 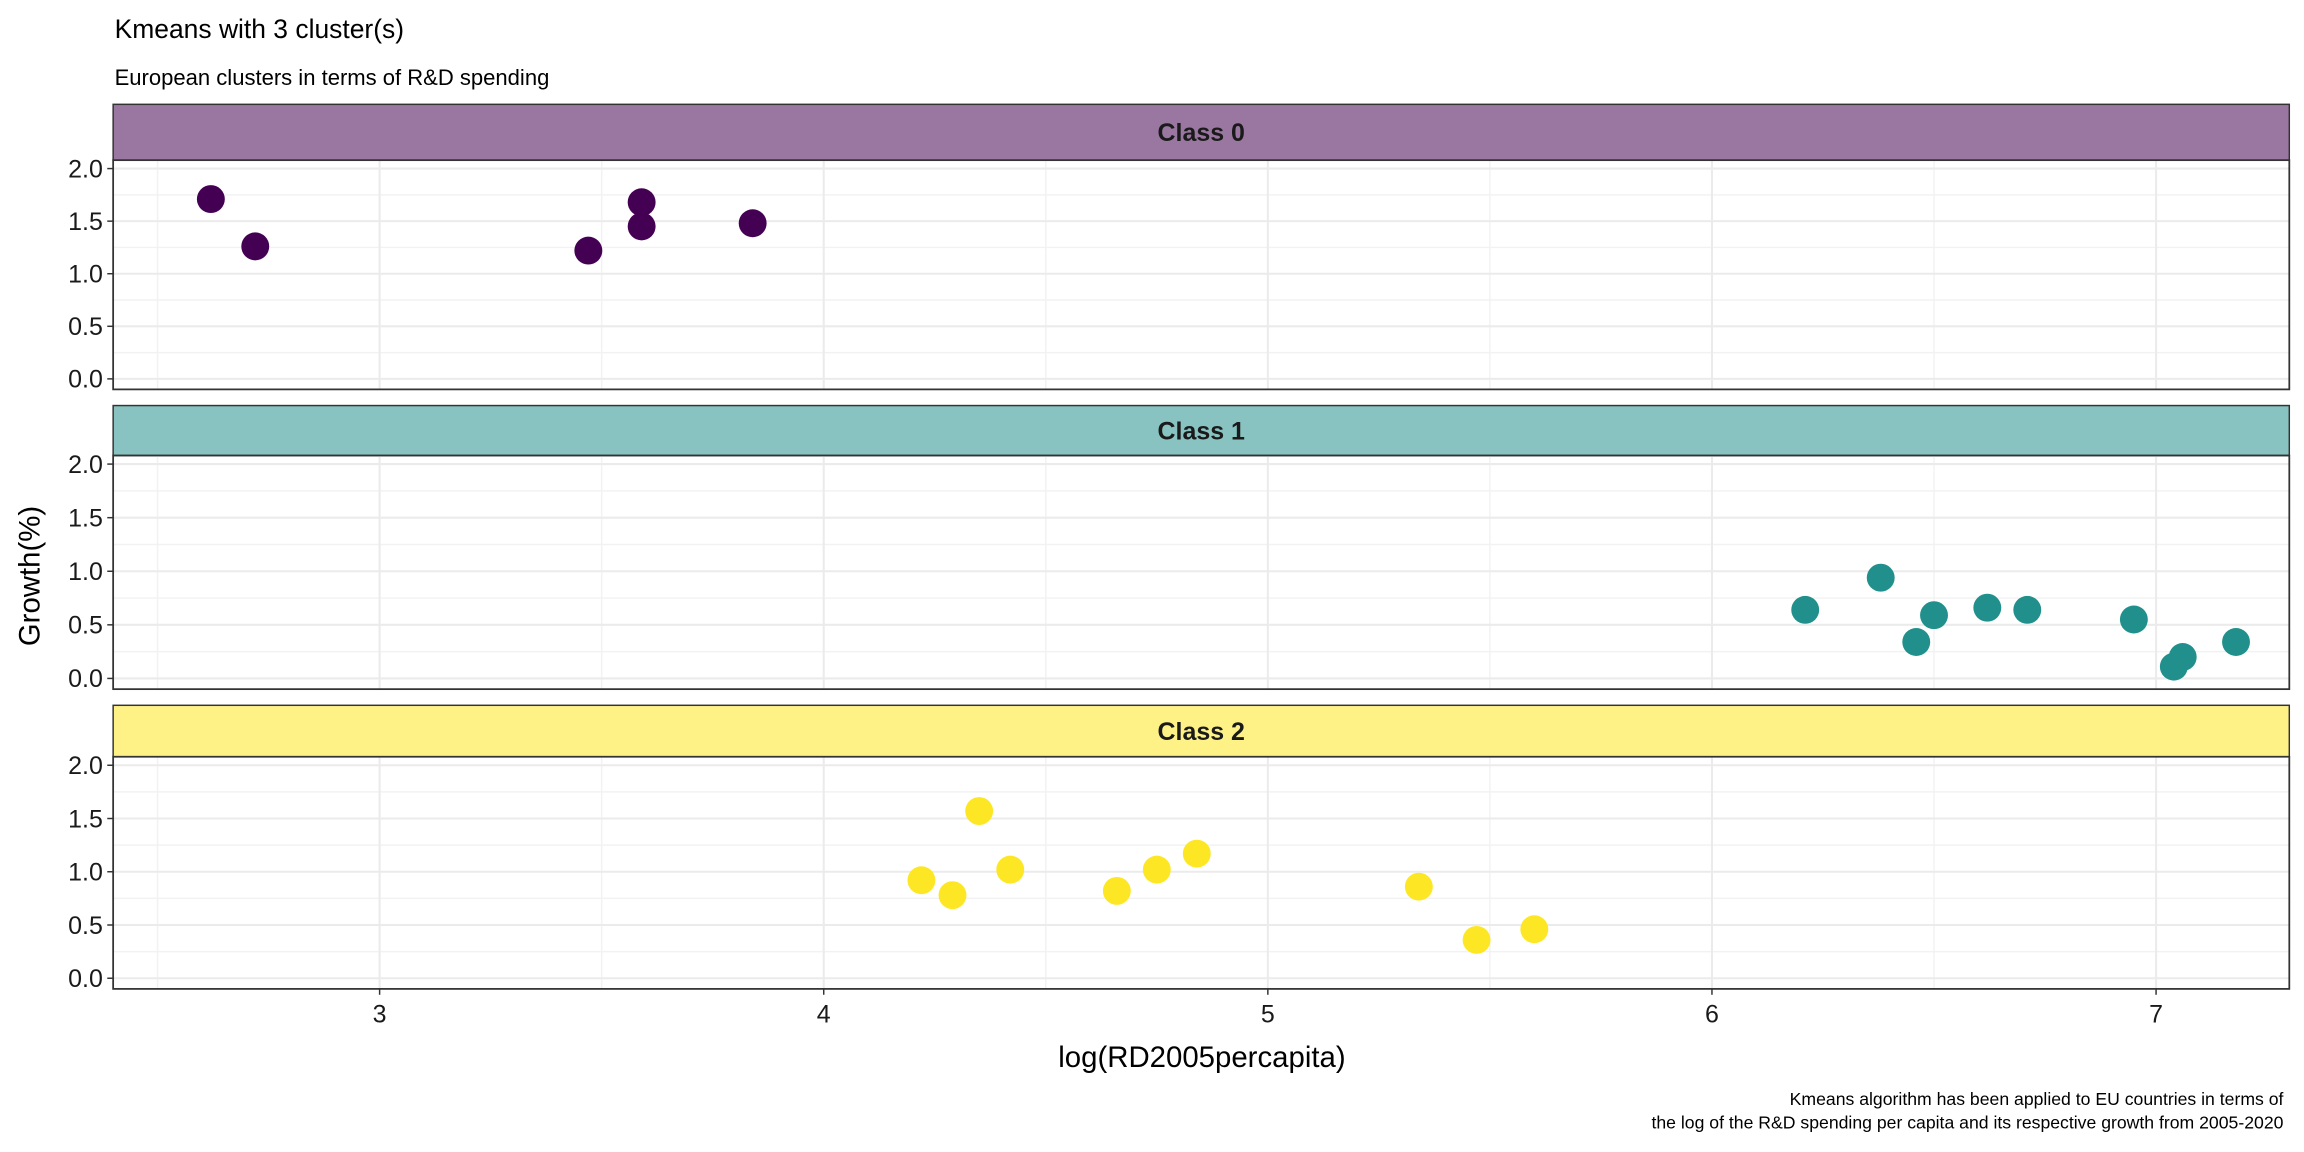 I want to click on x-tick-label: 6, so click(x=1712, y=1015).